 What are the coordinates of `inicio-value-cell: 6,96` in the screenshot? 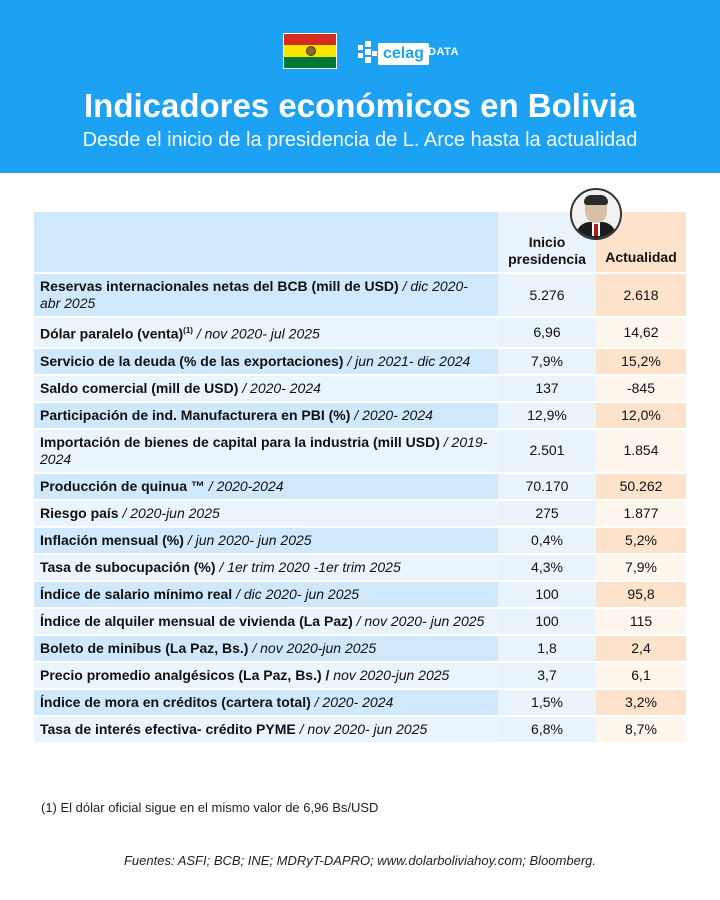 It's located at (547, 332).